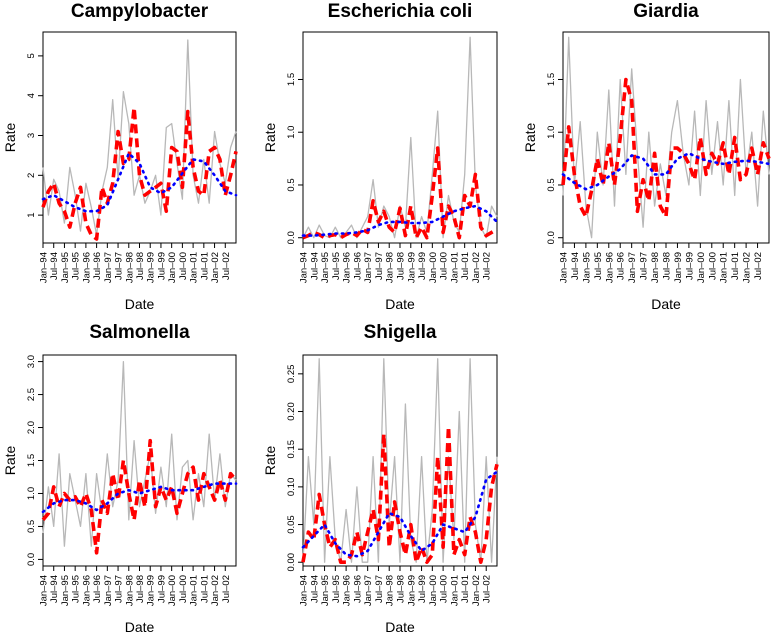 This screenshot has height=633, width=776. I want to click on y-tick-label: 1.0, so click(31, 493).